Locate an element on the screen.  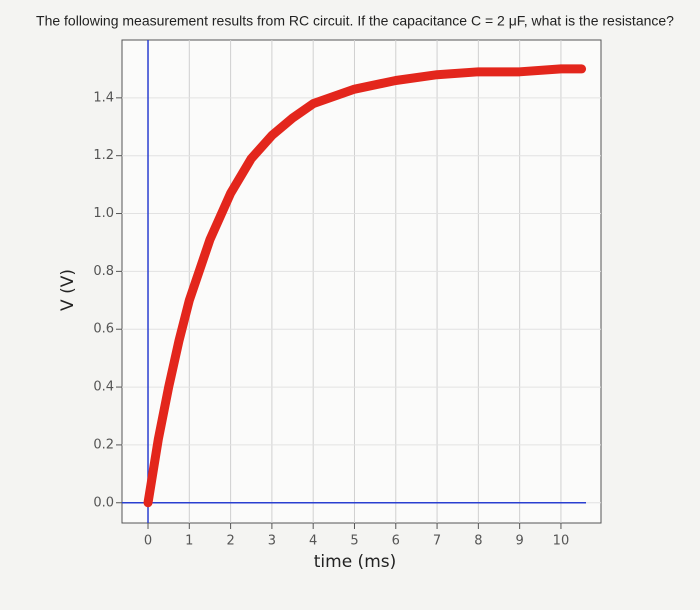
x-tick-label: 5 is located at coordinates (354, 541).